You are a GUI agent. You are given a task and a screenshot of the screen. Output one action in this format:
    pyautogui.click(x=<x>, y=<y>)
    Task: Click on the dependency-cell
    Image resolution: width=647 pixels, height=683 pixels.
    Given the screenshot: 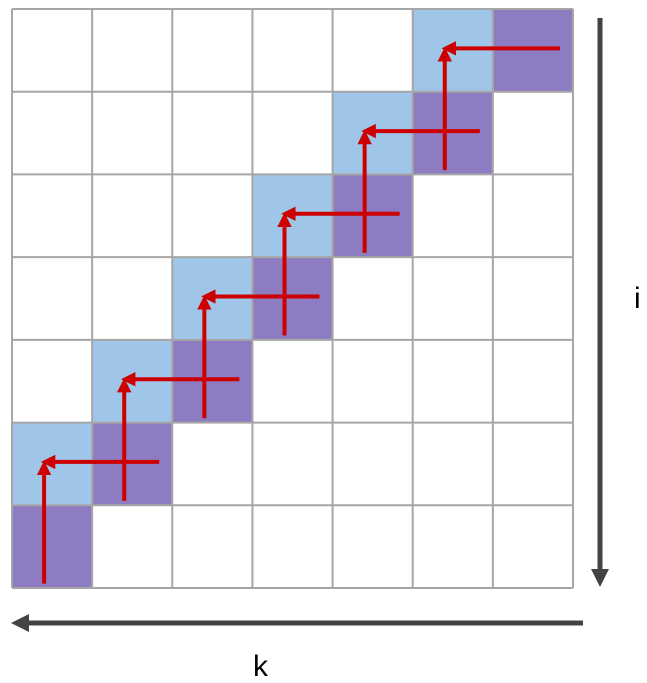 What is the action you would take?
    pyautogui.click(x=52, y=464)
    